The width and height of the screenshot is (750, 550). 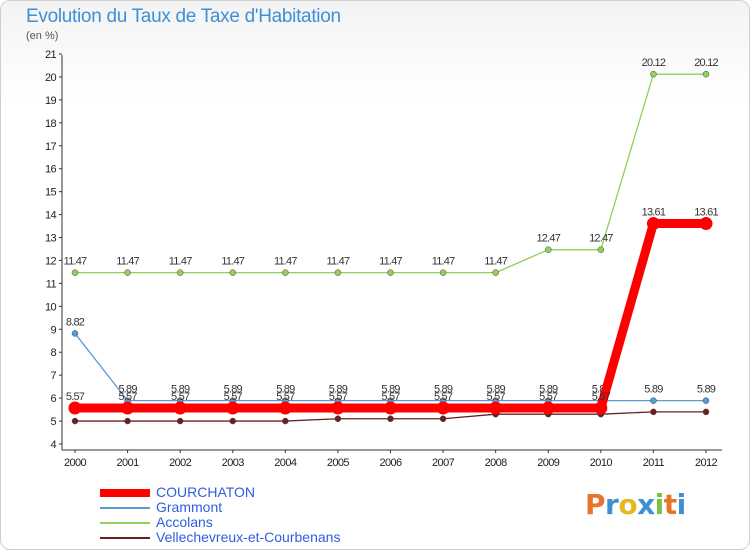 I want to click on data-label-courchaton: 13.61, so click(x=654, y=213).